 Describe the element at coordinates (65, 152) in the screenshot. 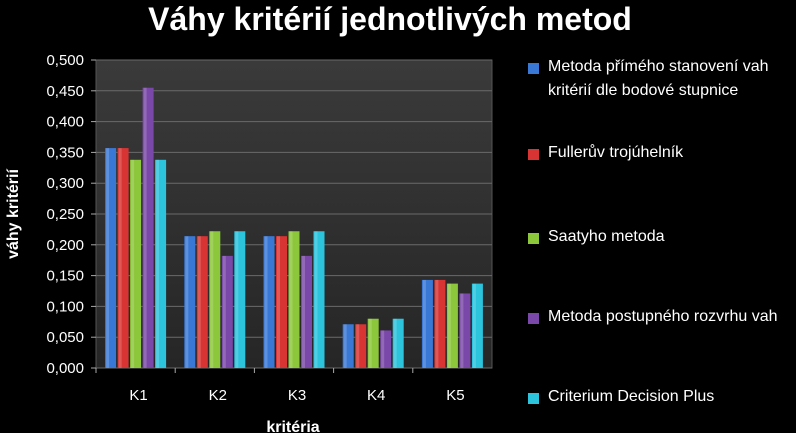

I see `y-tick-label: 0,350` at that location.